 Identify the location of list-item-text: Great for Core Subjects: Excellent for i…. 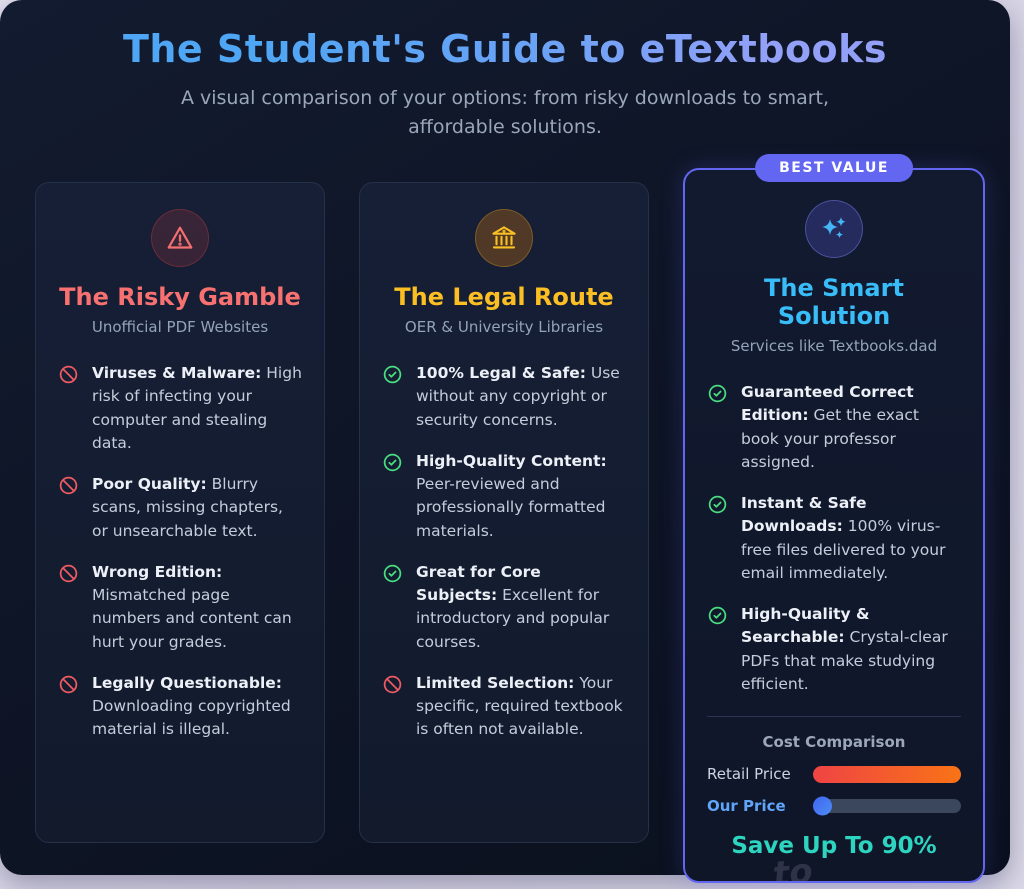
(521, 607).